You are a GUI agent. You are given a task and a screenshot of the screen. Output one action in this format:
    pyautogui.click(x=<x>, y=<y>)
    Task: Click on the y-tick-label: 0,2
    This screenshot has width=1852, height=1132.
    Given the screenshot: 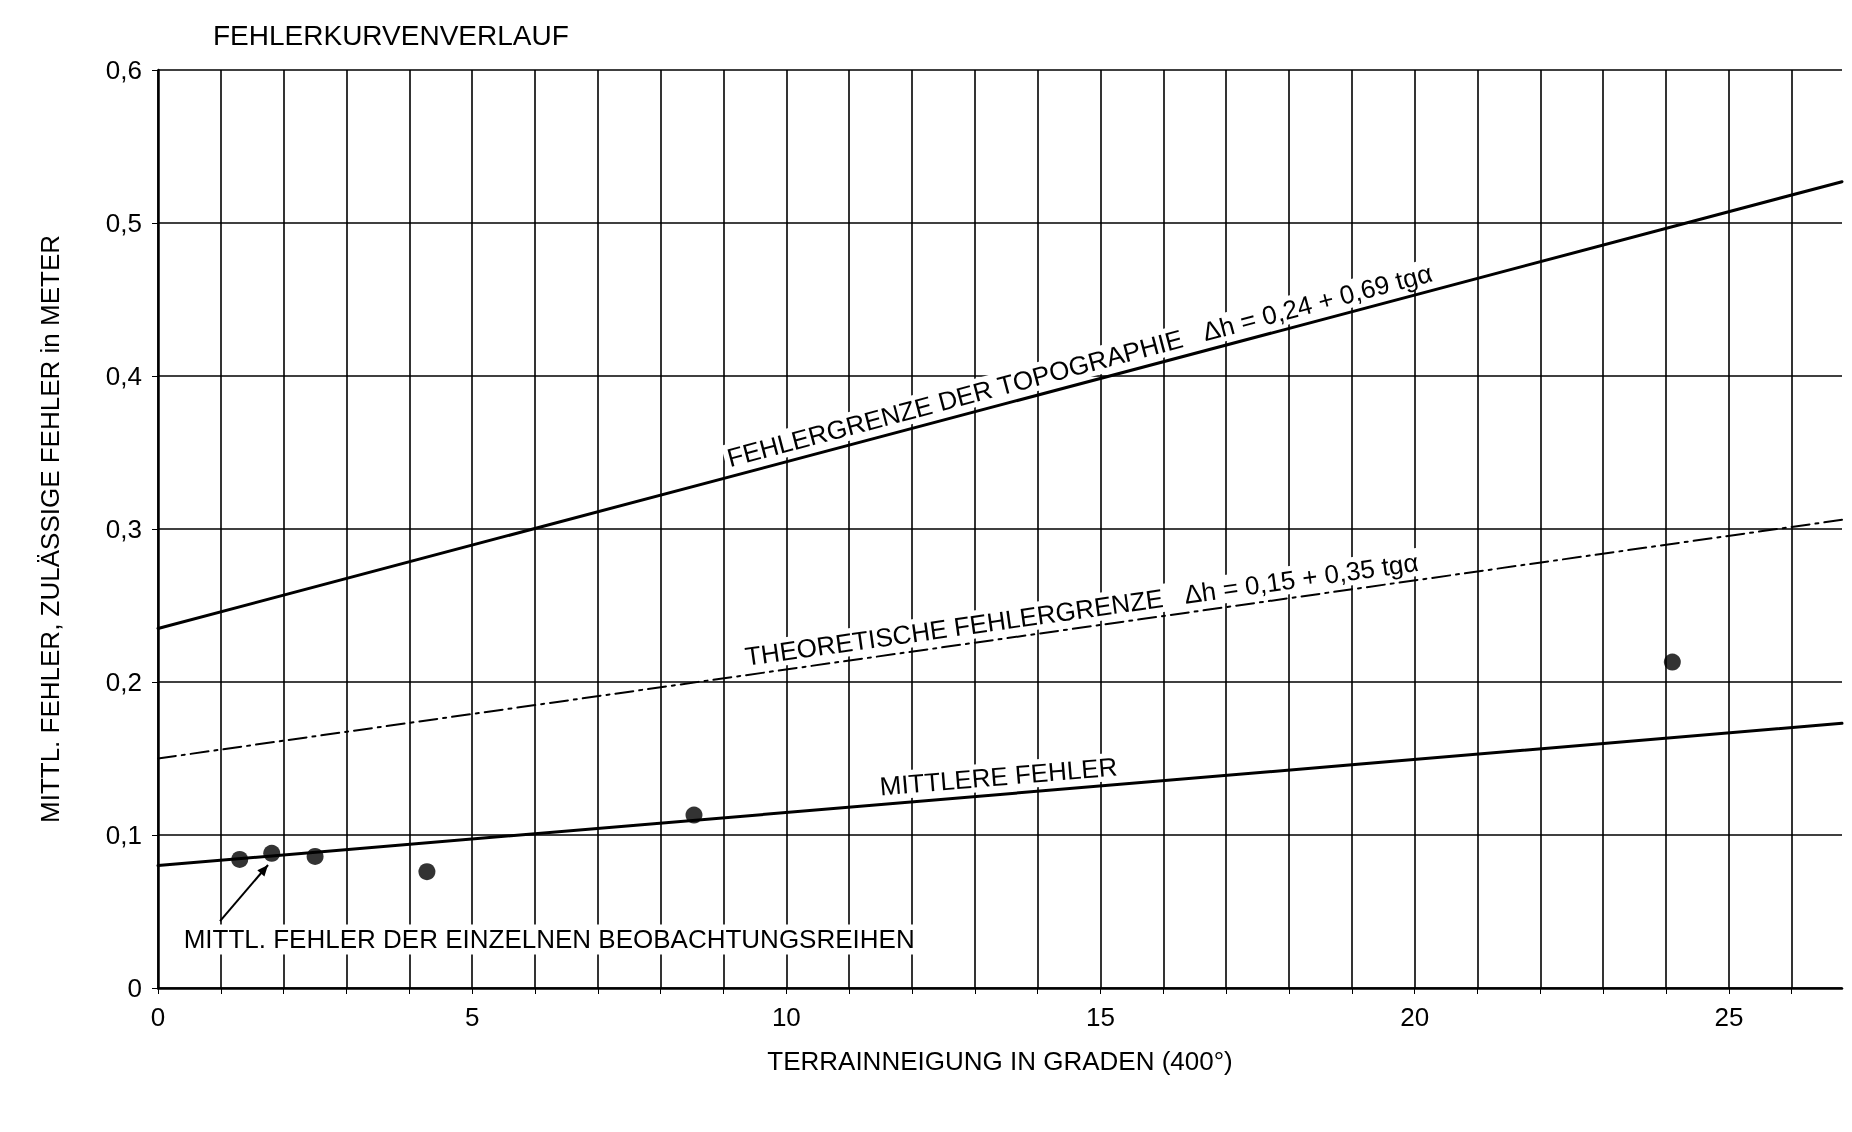 What is the action you would take?
    pyautogui.click(x=123, y=682)
    